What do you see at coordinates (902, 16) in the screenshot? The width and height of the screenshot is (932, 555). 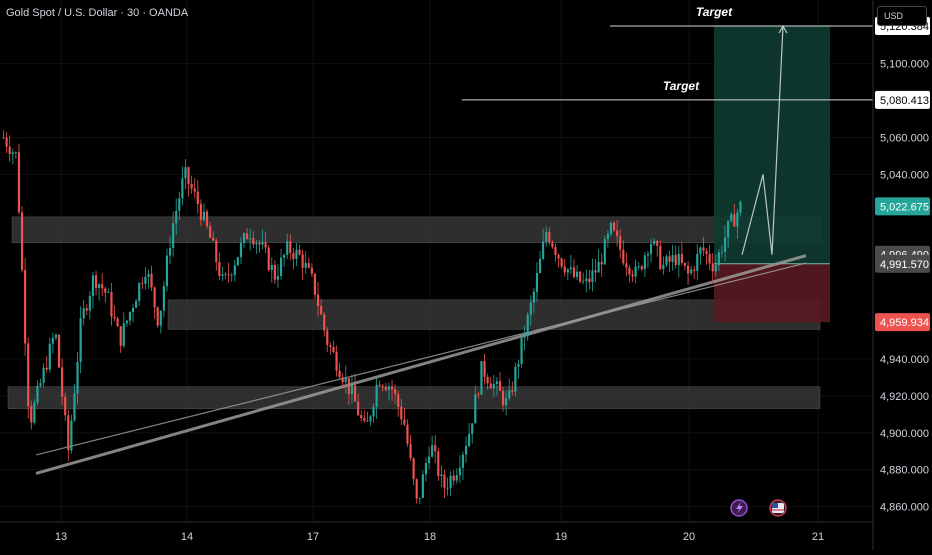 I see `currency-button: USD` at bounding box center [902, 16].